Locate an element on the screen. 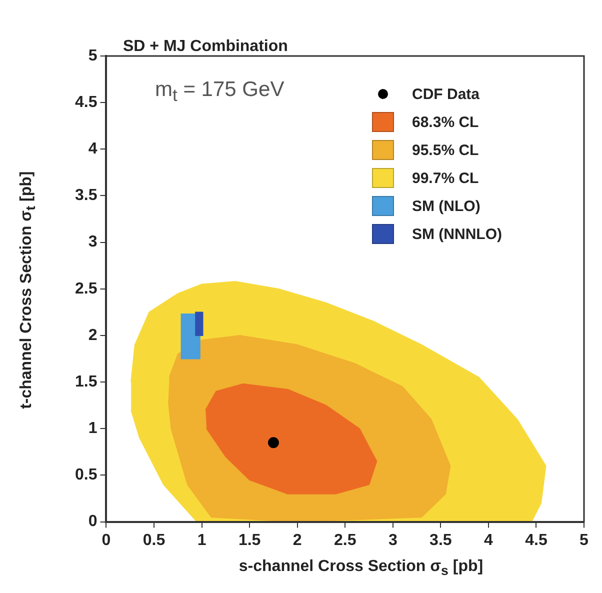  y-tick-label: 0 is located at coordinates (93, 521).